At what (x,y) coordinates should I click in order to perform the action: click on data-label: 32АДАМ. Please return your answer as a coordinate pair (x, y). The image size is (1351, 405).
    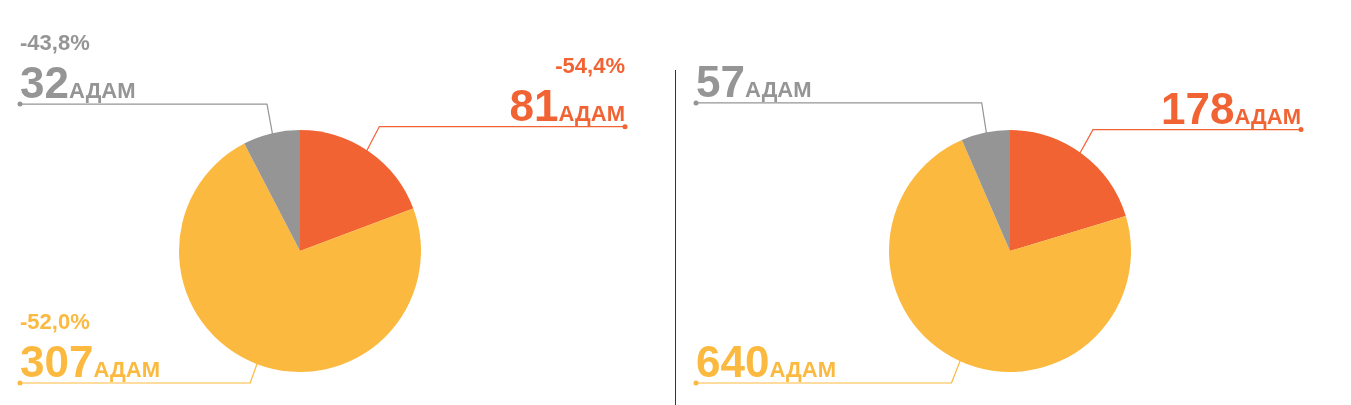
    Looking at the image, I should click on (78, 83).